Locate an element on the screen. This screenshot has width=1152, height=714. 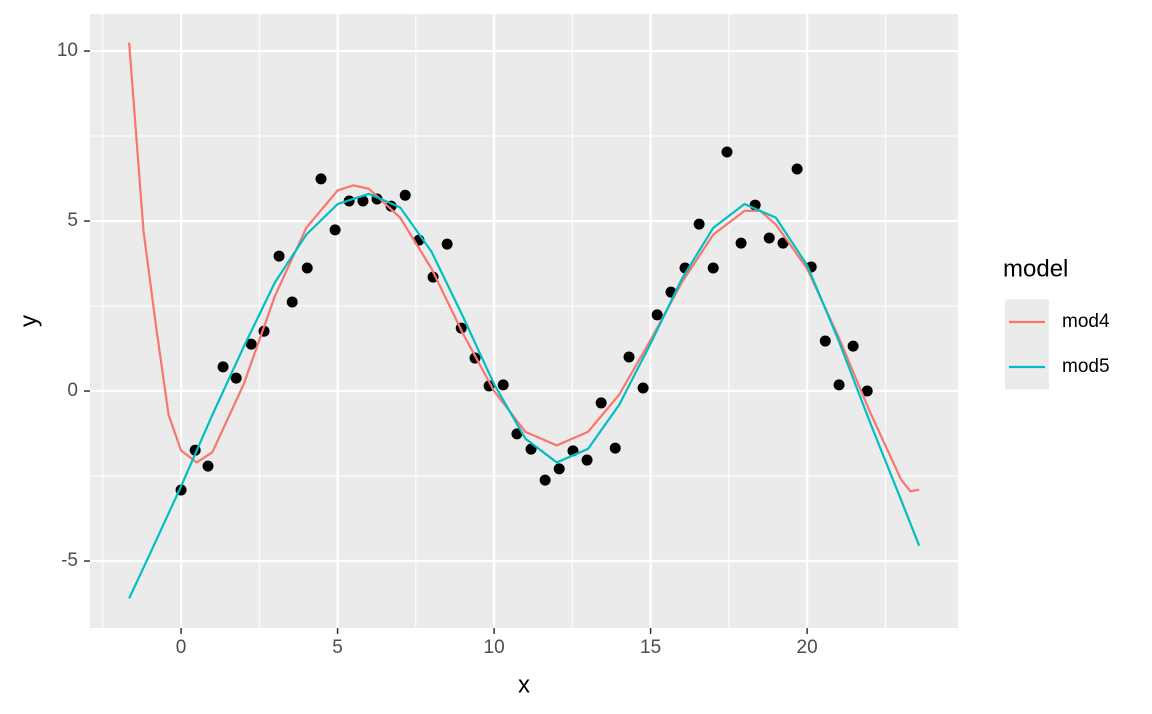
x-tick-label: 10 is located at coordinates (494, 647).